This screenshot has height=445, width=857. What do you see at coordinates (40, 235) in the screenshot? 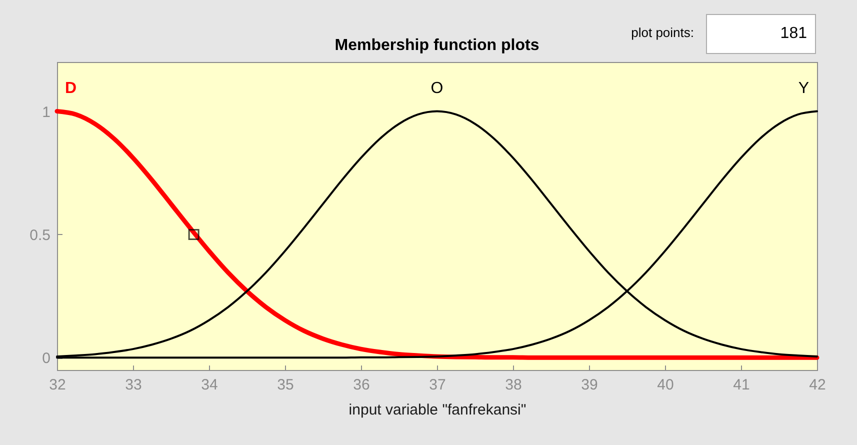
I see `y-tick-label: 0.5` at bounding box center [40, 235].